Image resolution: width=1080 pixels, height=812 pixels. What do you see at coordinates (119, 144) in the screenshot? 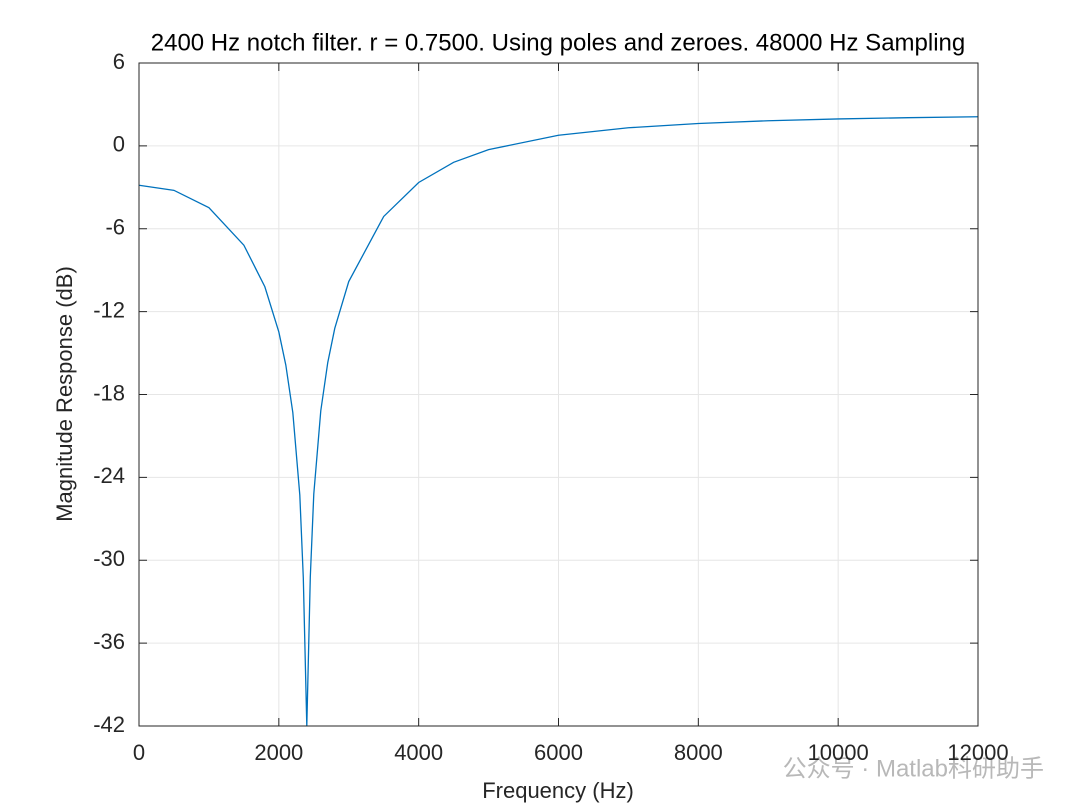
I see `y-tick-label: 0` at bounding box center [119, 144].